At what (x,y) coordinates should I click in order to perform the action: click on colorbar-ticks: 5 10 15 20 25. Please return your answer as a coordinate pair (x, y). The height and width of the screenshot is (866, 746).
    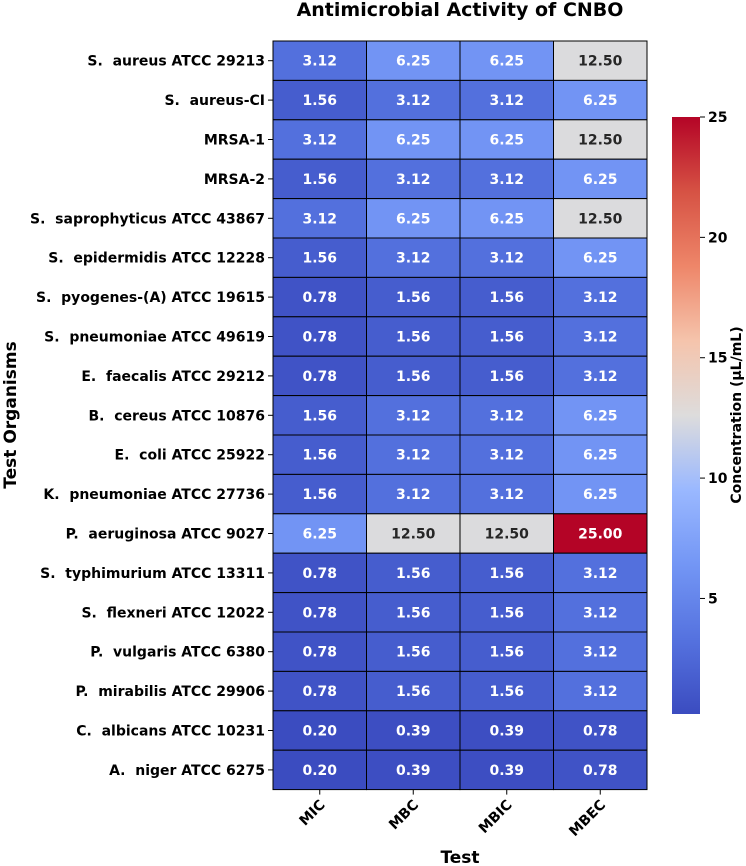
    Looking at the image, I should click on (714, 358).